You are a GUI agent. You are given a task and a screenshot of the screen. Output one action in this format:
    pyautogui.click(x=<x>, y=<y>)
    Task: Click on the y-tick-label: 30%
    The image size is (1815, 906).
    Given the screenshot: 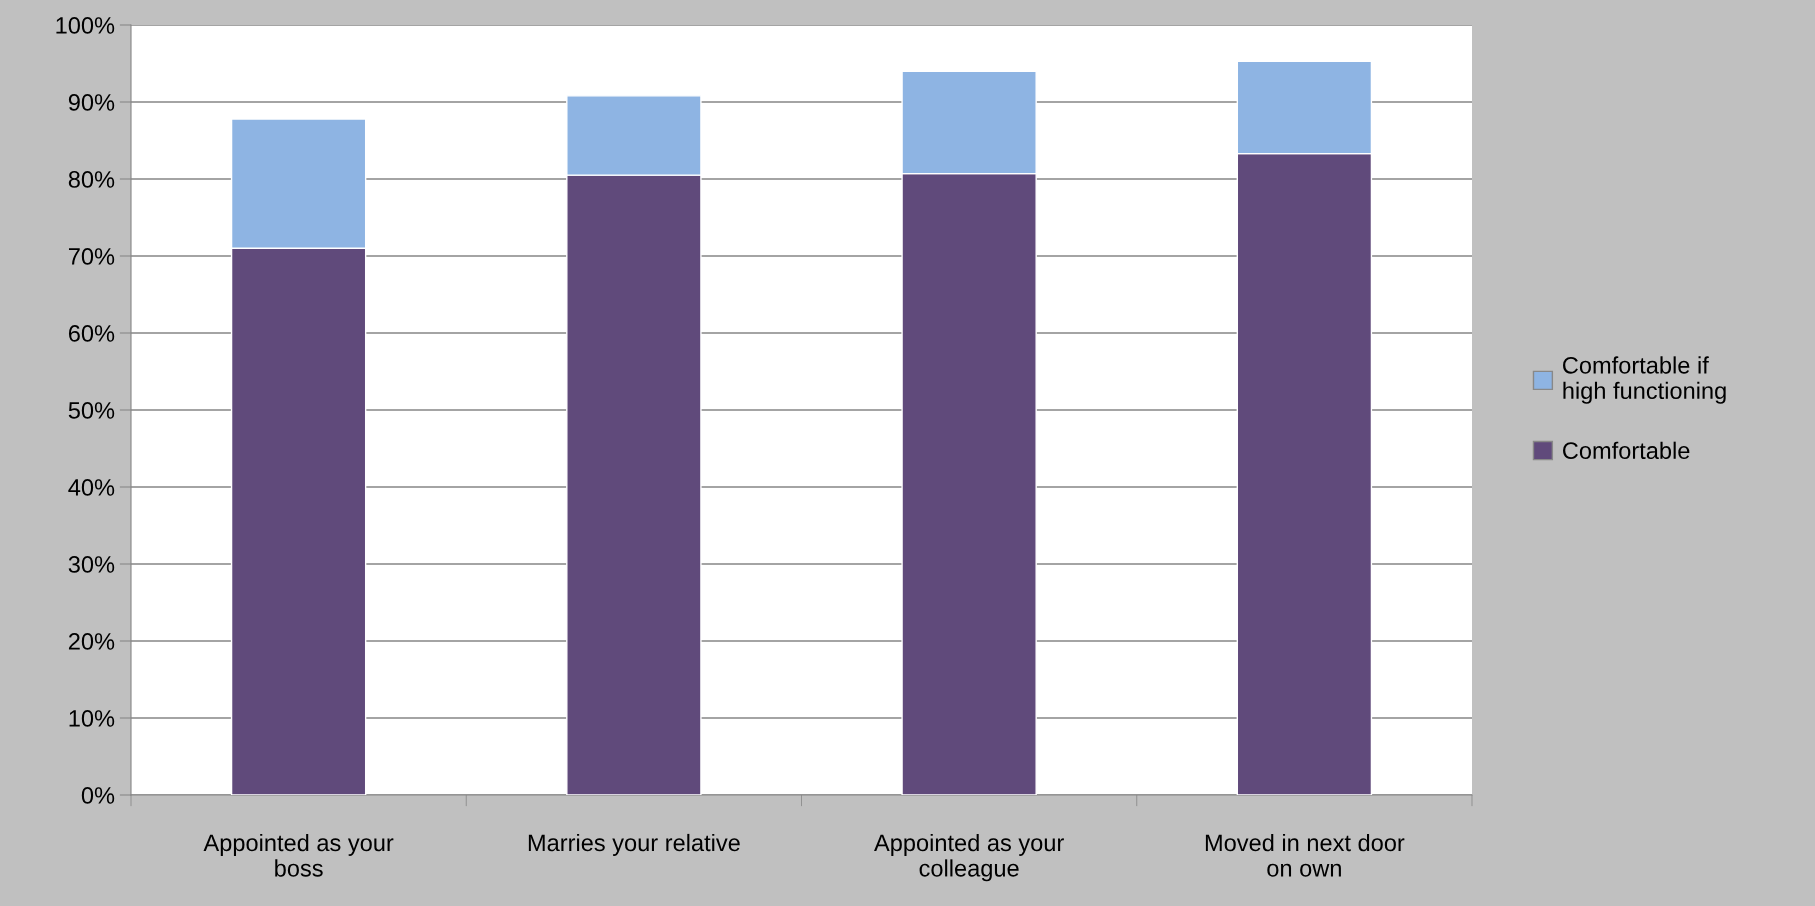 What is the action you would take?
    pyautogui.click(x=91, y=564)
    